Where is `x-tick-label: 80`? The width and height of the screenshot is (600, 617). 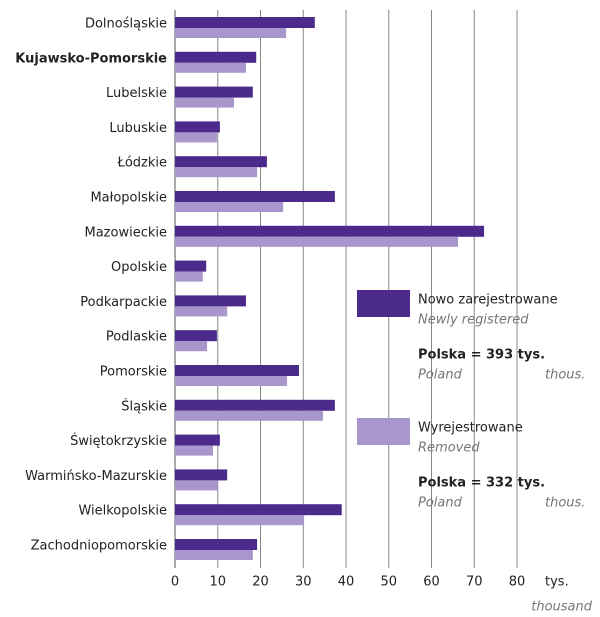
x-tick-label: 80 is located at coordinates (517, 582).